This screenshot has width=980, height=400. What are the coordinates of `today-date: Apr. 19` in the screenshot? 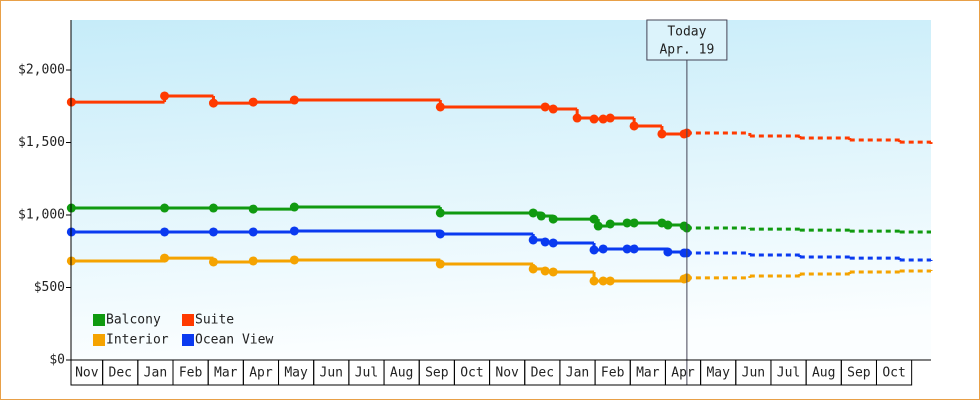 It's located at (686, 50).